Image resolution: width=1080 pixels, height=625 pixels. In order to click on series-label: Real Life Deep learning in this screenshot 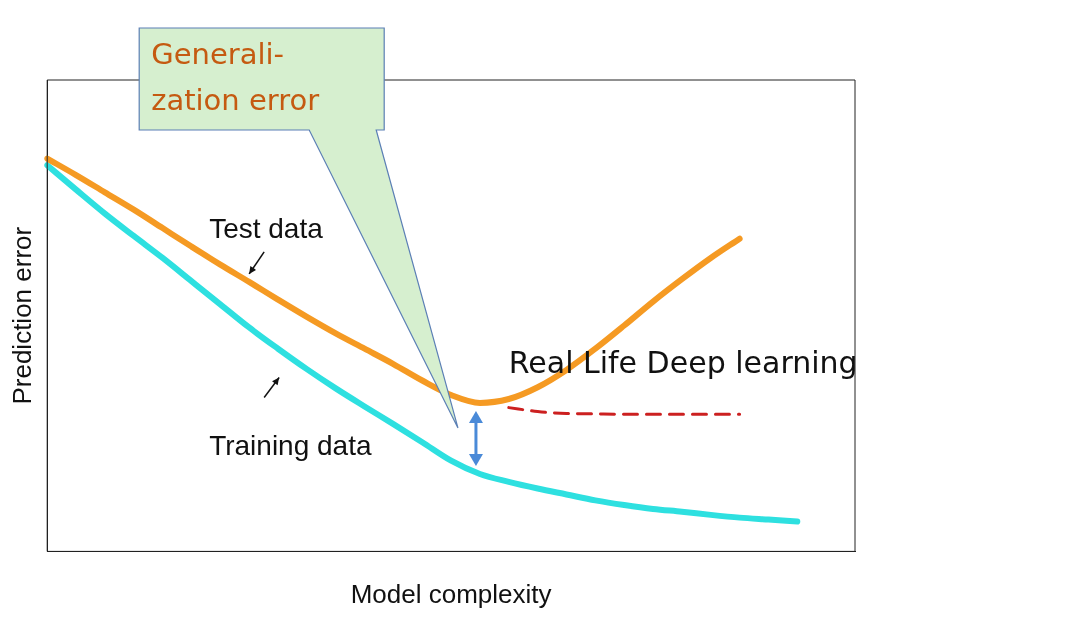, I will do `click(683, 363)`.